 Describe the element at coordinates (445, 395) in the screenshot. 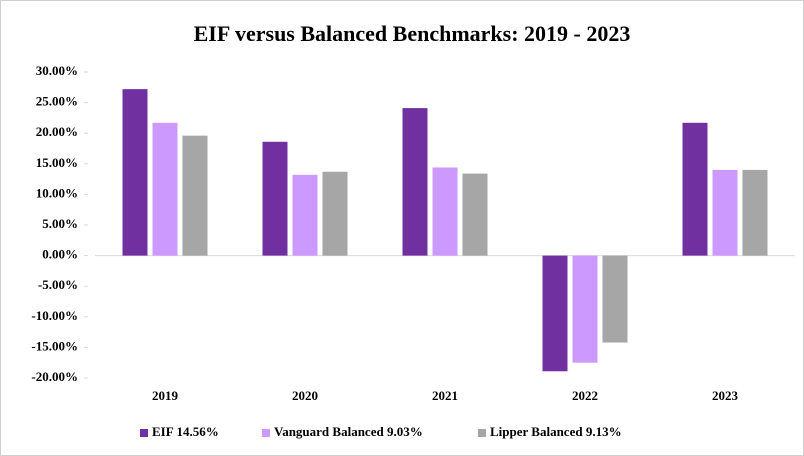

I see `x-tick-label: 2021` at that location.